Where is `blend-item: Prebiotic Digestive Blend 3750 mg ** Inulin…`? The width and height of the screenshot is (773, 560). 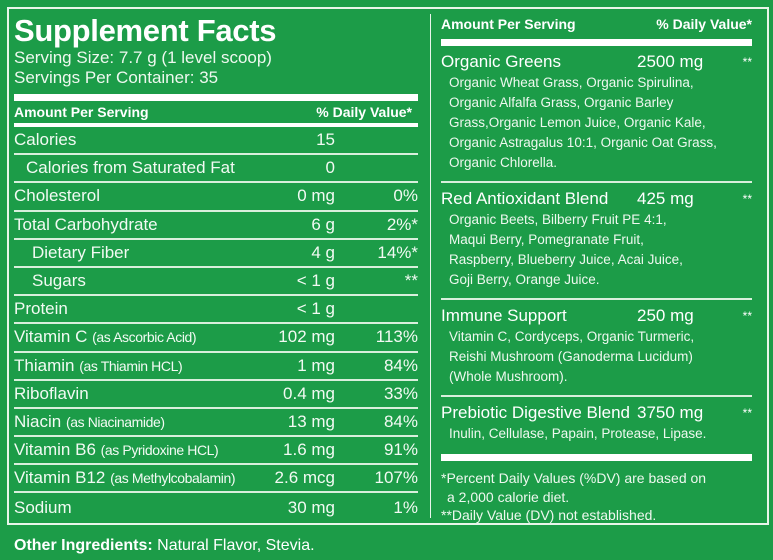
blend-item: Prebiotic Digestive Blend 3750 mg ** Inulin… is located at coordinates (596, 424).